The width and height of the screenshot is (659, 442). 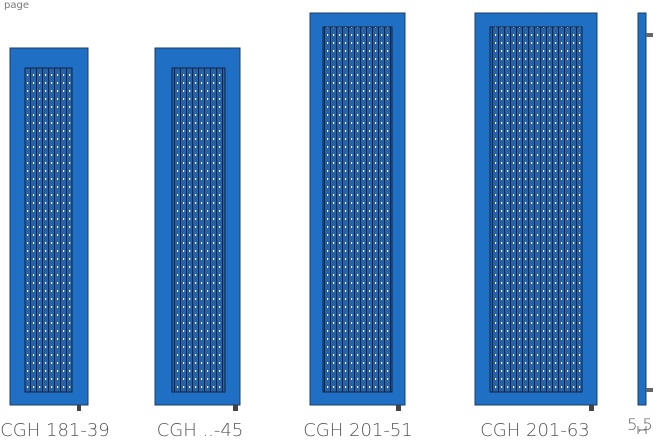 What do you see at coordinates (358, 430) in the screenshot?
I see `panel-label: CGH 201-51` at bounding box center [358, 430].